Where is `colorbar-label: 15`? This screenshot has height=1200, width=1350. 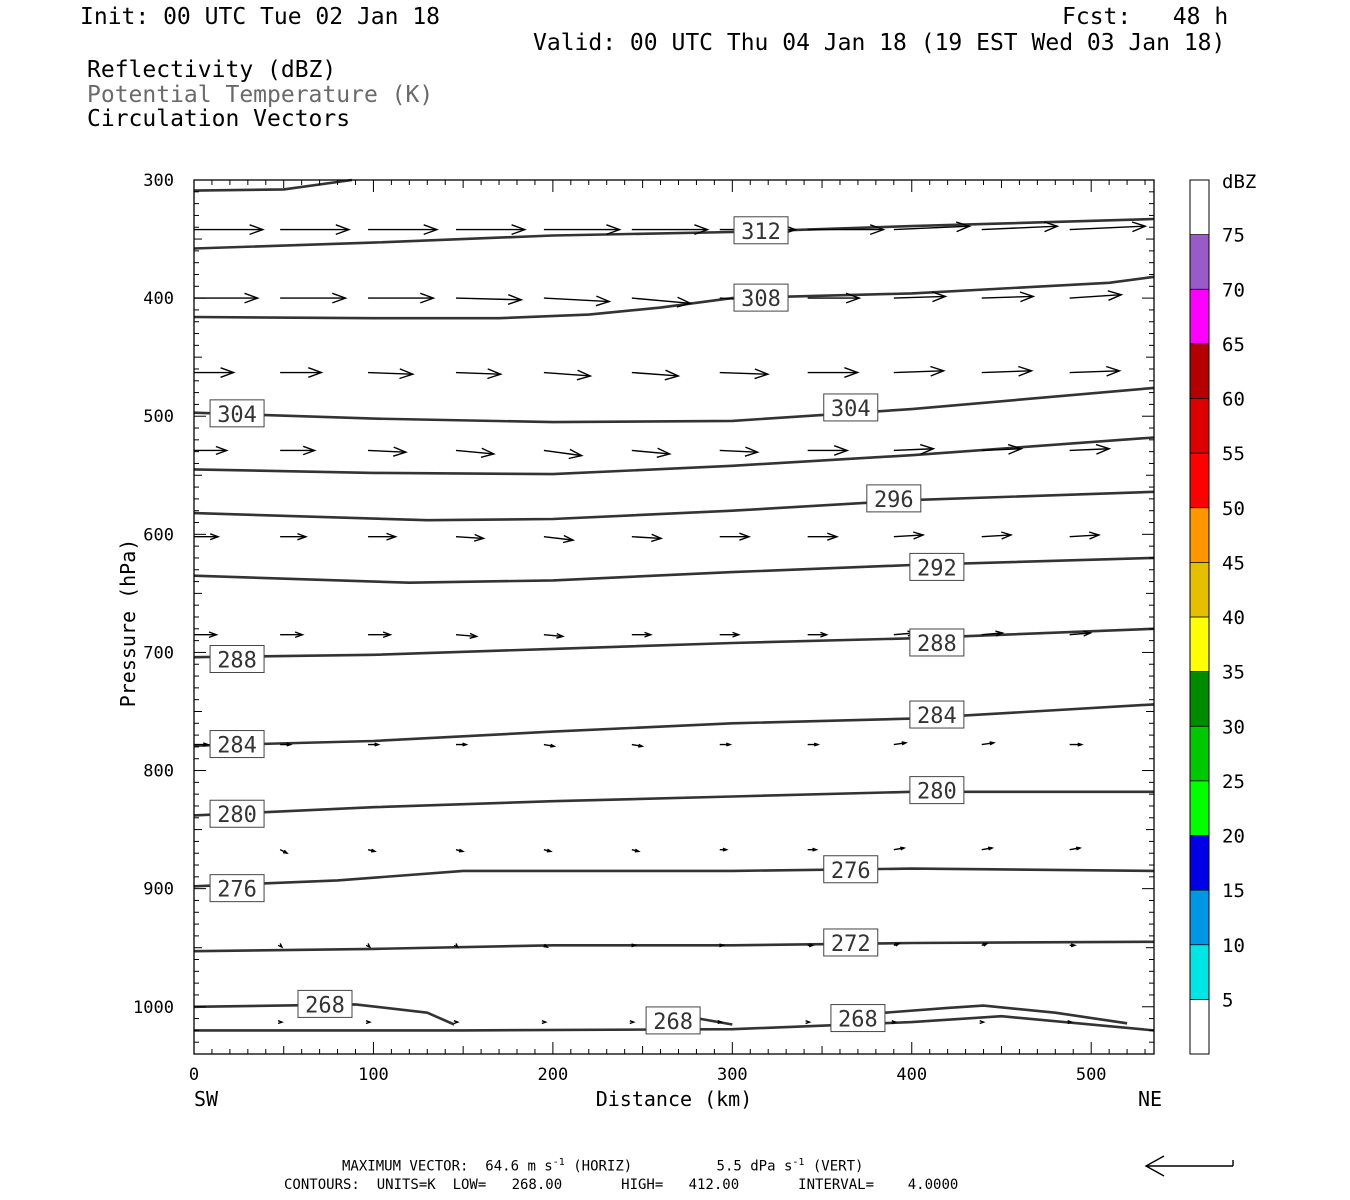 colorbar-label: 15 is located at coordinates (1233, 891).